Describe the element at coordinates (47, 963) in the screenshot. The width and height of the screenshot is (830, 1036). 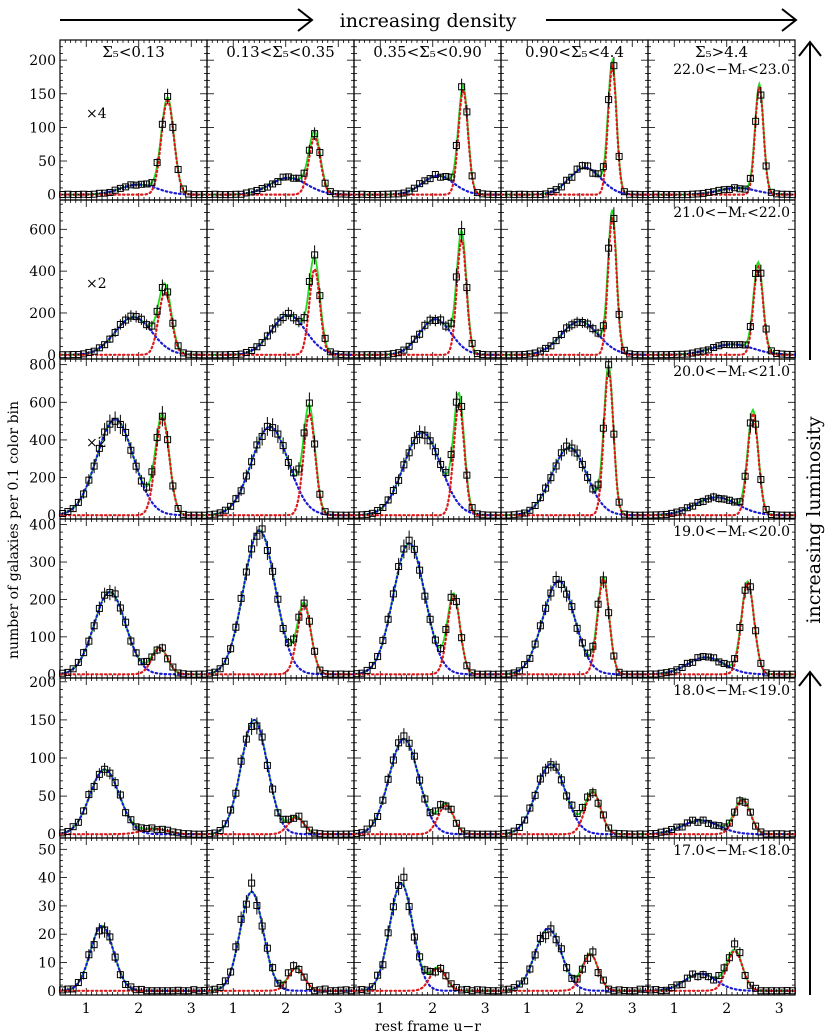
I see `y-tick-label: 10` at that location.